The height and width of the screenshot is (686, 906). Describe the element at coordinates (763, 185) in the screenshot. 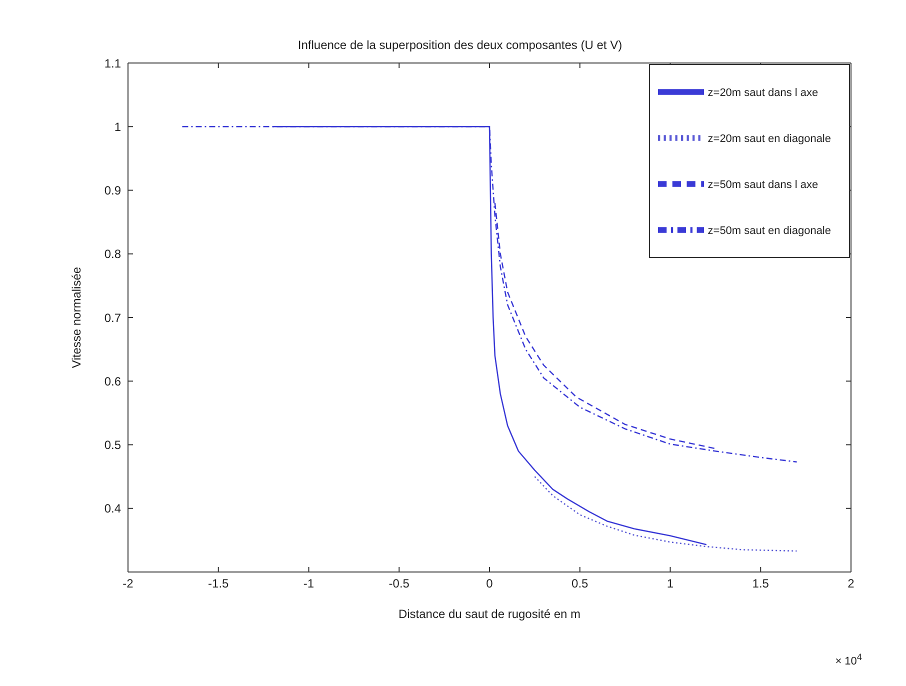

I see `legend-label: z=50m saut dans l axe` at that location.